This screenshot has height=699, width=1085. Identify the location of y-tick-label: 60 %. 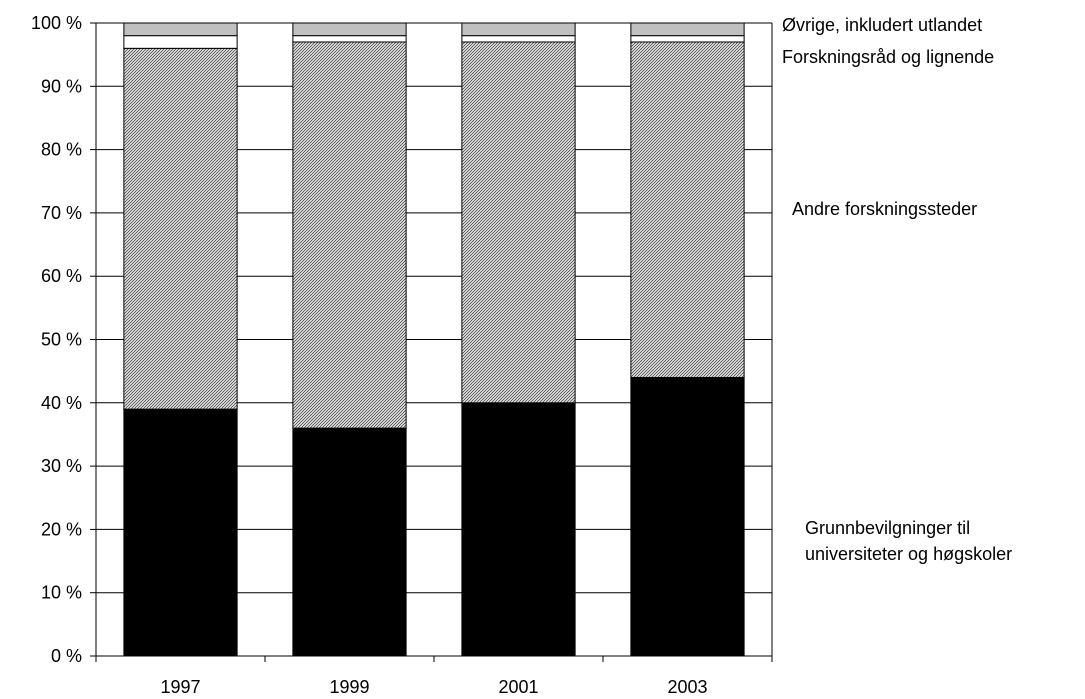
(61, 276).